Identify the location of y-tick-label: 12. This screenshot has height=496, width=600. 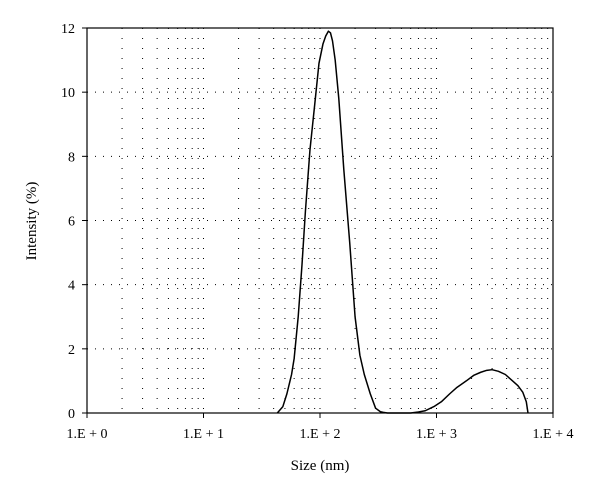
(68, 29).